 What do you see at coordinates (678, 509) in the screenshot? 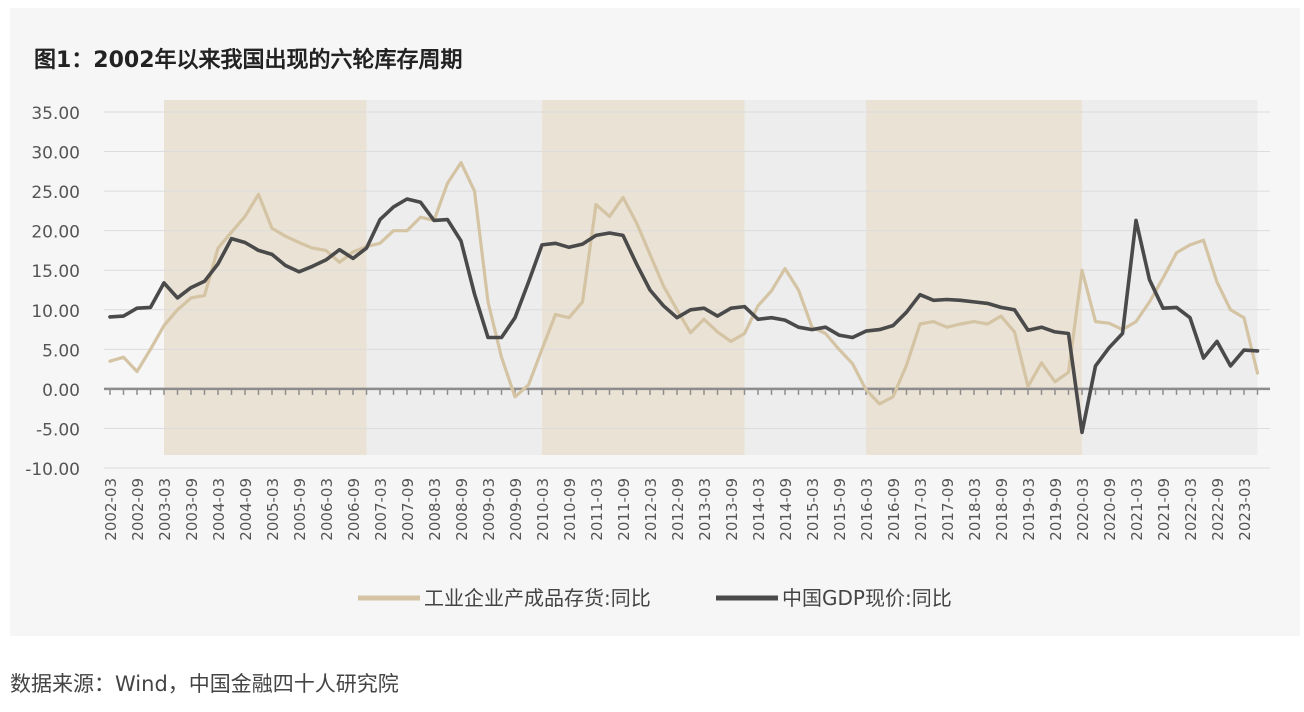
I see `x-tick-label: 2012-09` at bounding box center [678, 509].